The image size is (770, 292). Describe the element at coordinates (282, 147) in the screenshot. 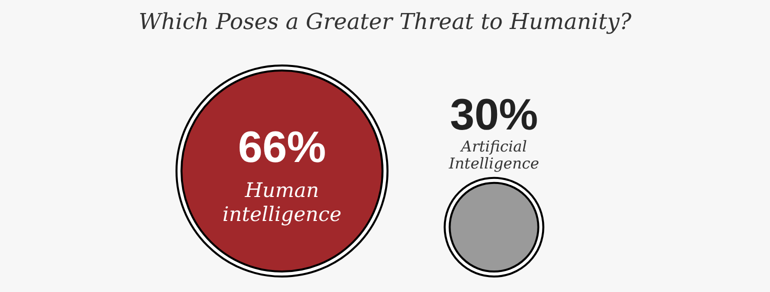

I see `data-label: 66%` at that location.